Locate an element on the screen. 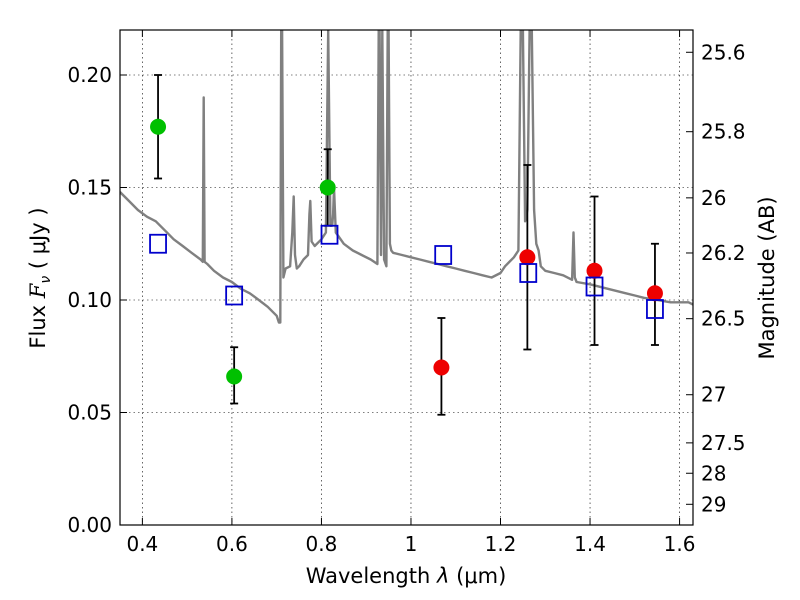 The height and width of the screenshot is (600, 800). y2-tick-label: 26.5 is located at coordinates (723, 319).